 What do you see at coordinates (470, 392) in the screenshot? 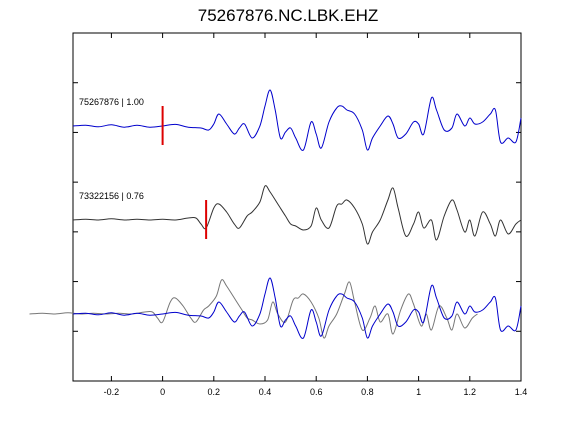
I see `x-tick-label: 1.2` at bounding box center [470, 392].